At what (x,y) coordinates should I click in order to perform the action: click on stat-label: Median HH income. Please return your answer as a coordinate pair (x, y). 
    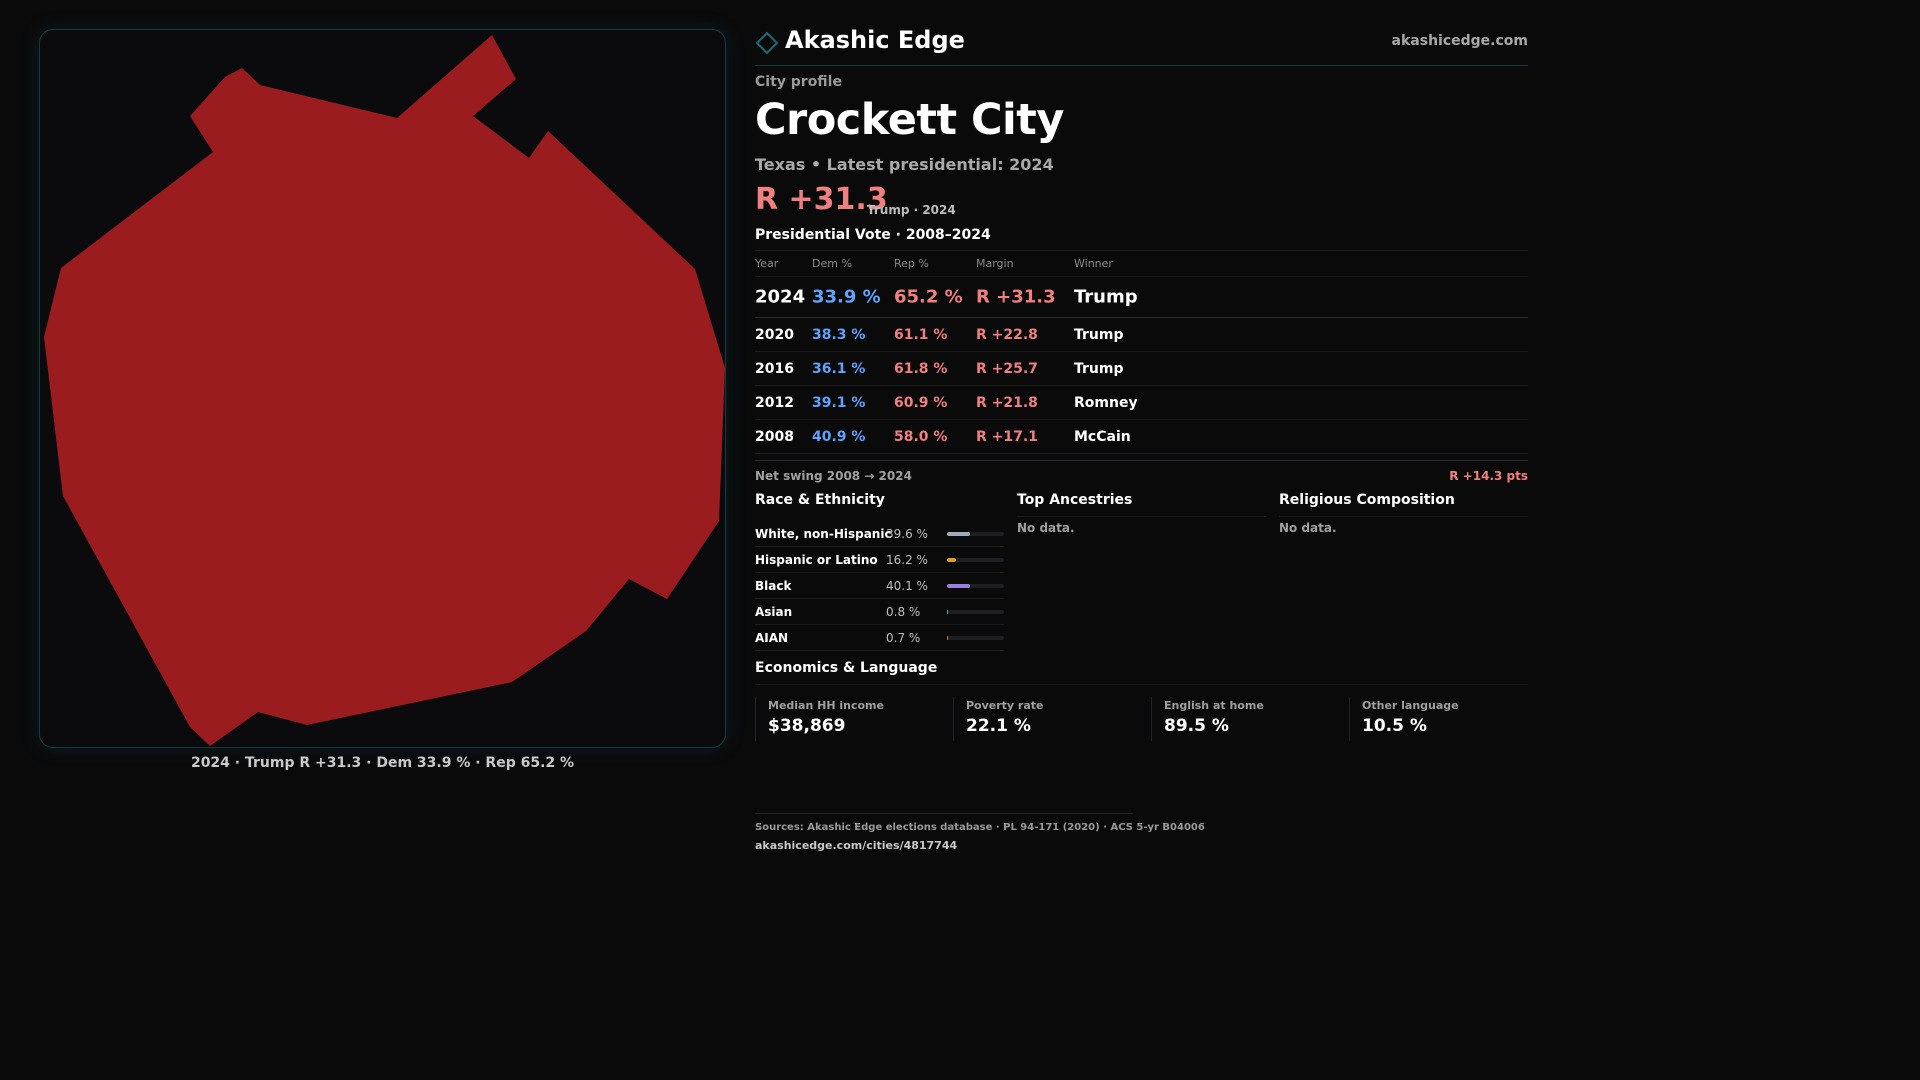
    Looking at the image, I should click on (826, 705).